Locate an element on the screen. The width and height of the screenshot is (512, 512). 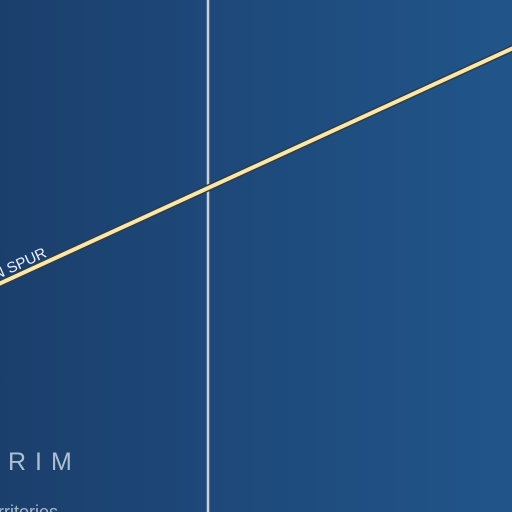
region-label: RIM is located at coordinates (44, 462).